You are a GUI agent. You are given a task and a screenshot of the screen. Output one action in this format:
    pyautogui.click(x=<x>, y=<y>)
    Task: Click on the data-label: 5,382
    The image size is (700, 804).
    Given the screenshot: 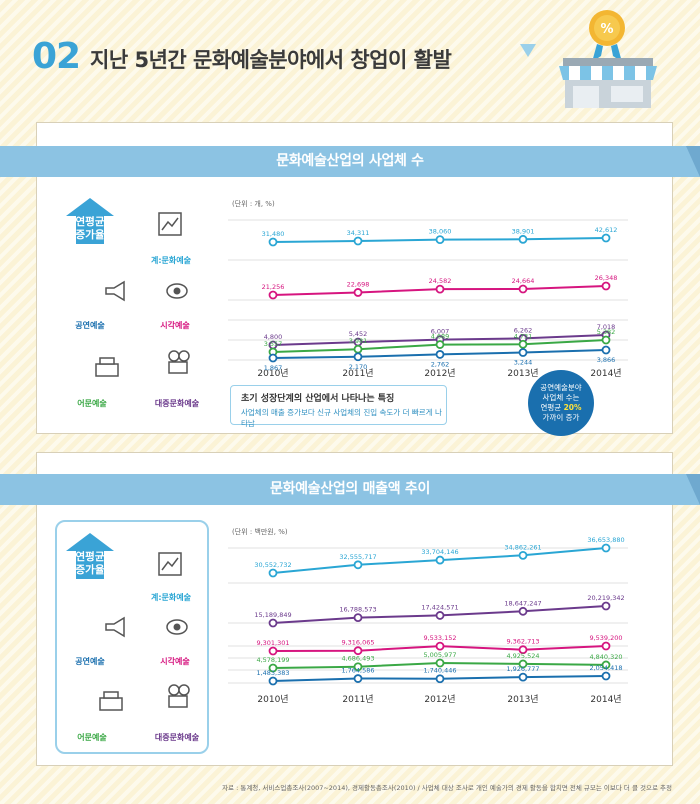 What is the action you would take?
    pyautogui.click(x=606, y=332)
    